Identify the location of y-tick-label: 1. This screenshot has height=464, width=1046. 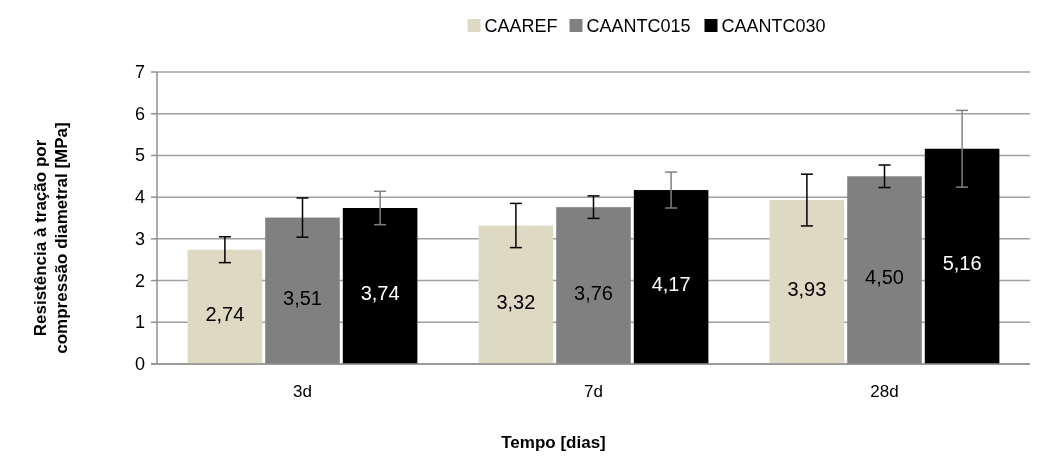
(139, 322).